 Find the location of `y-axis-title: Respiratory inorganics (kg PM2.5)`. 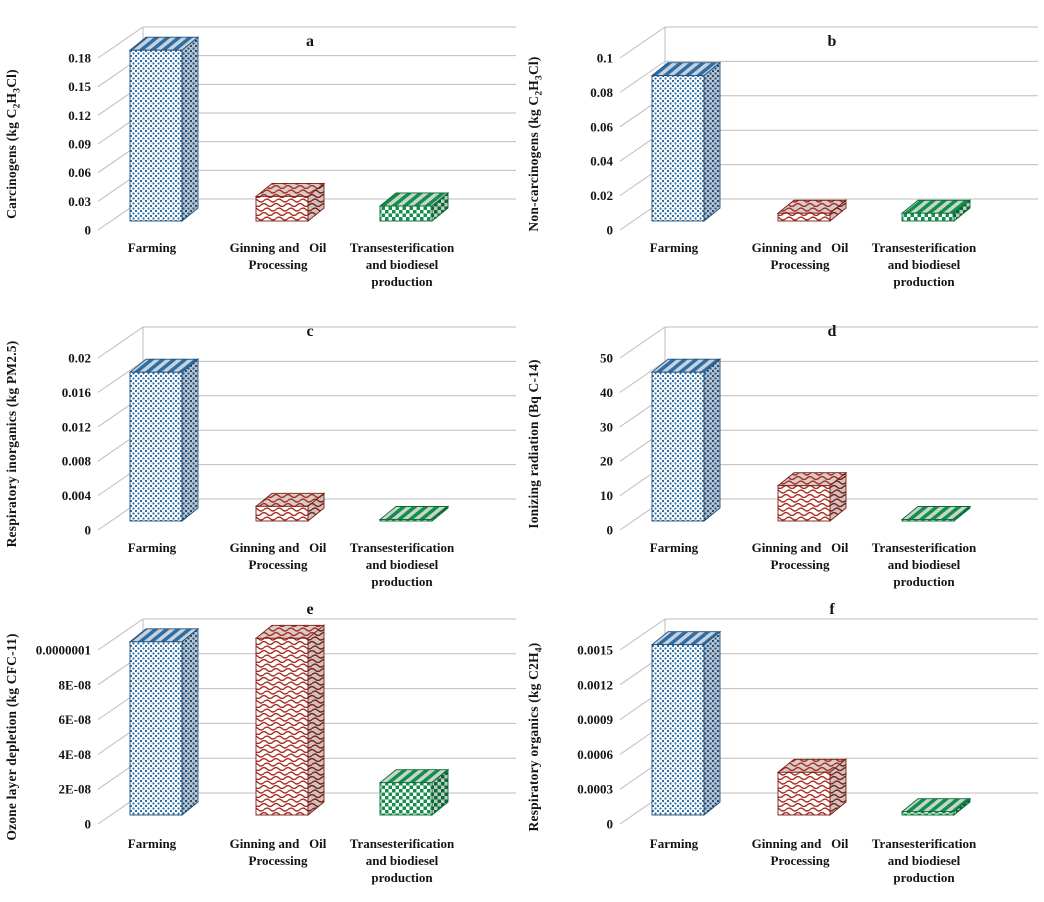

y-axis-title: Respiratory inorganics (kg PM2.5) is located at coordinates (11, 444).